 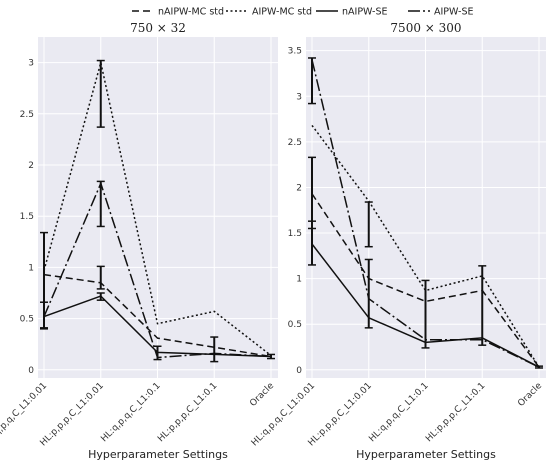 I want to click on x-tick-label-0-4: Oracle, so click(x=262, y=395).